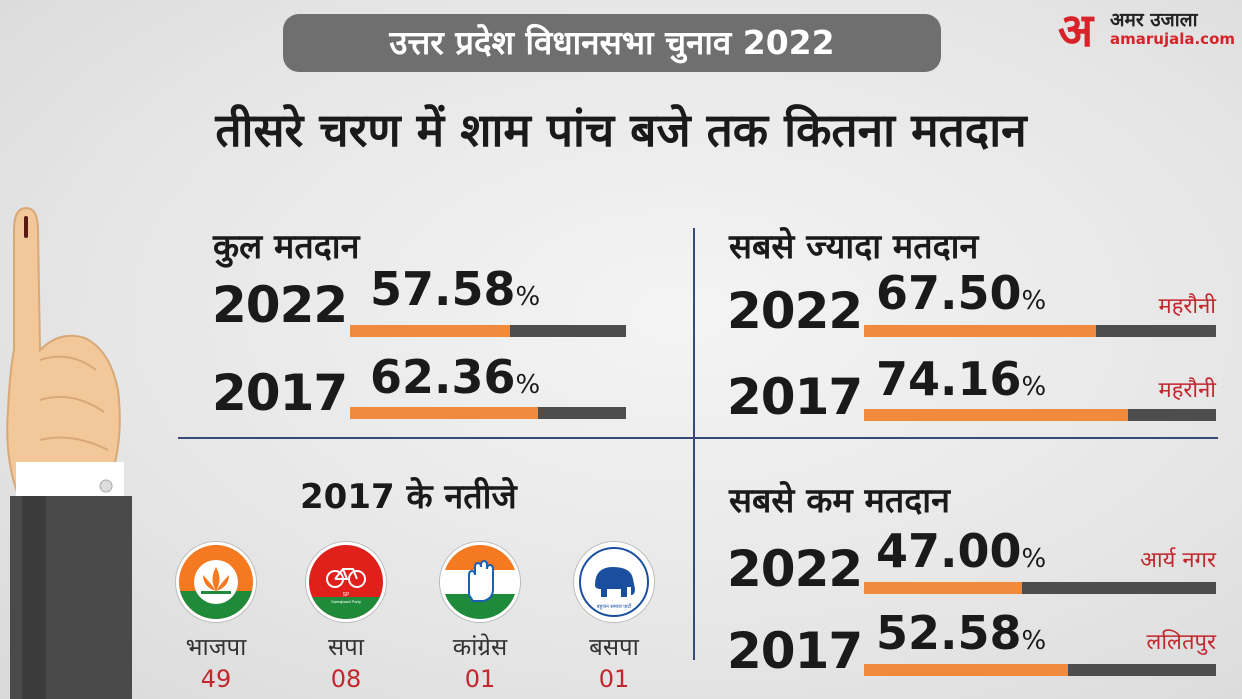 Image resolution: width=1242 pixels, height=699 pixels. Describe the element at coordinates (961, 551) in the screenshot. I see `lowest-value-2022: 47.00%` at that location.